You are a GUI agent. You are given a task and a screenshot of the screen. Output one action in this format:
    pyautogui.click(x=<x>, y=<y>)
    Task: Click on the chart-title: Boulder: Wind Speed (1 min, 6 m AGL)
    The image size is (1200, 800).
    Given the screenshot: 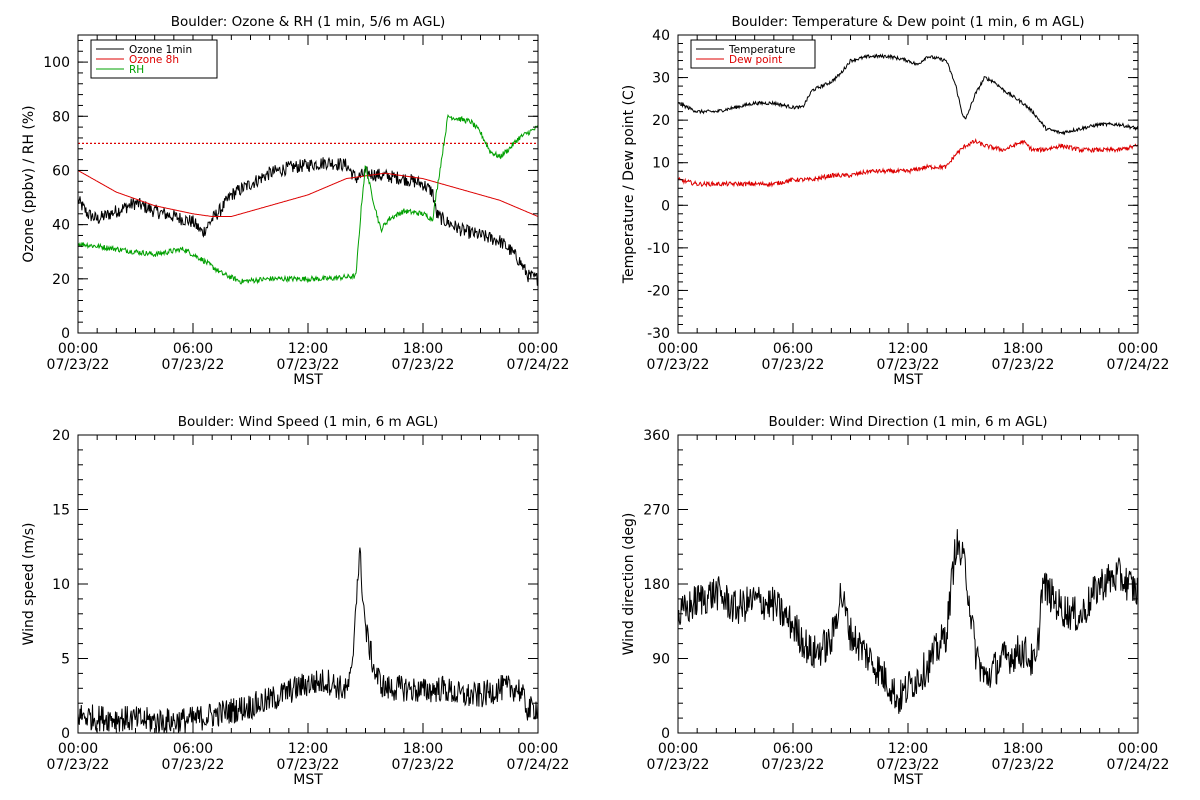 What is the action you would take?
    pyautogui.click(x=308, y=422)
    